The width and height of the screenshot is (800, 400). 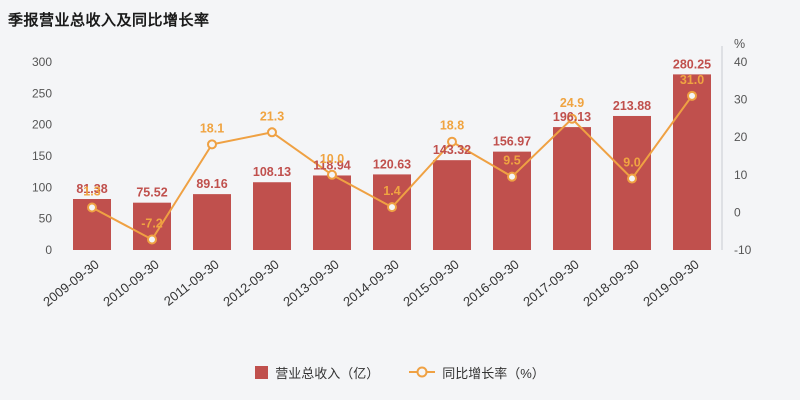 I want to click on bar-value-label: 89.16, so click(x=211, y=184).